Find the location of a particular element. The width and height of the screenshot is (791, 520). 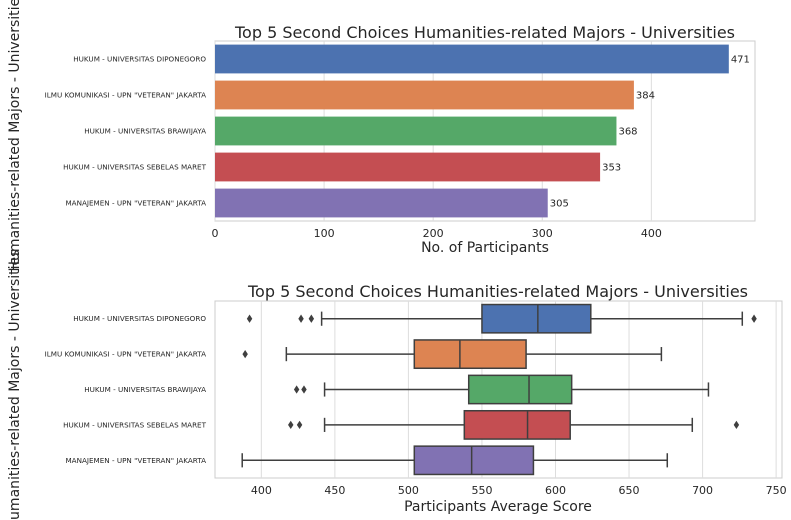

bar-chart-x-tick-labels: 0 100 200 300 400 is located at coordinates (437, 233).